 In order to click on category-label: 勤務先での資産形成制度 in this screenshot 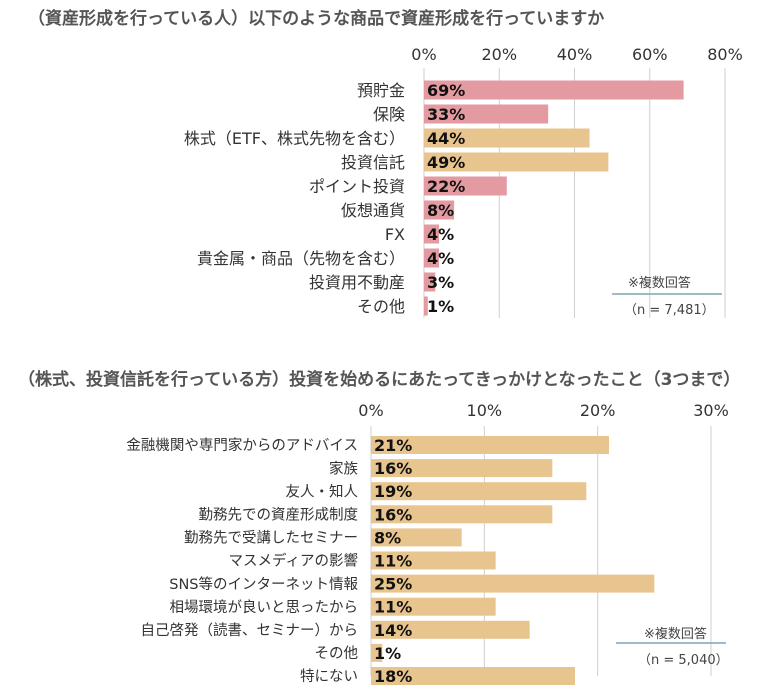, I will do `click(279, 515)`.